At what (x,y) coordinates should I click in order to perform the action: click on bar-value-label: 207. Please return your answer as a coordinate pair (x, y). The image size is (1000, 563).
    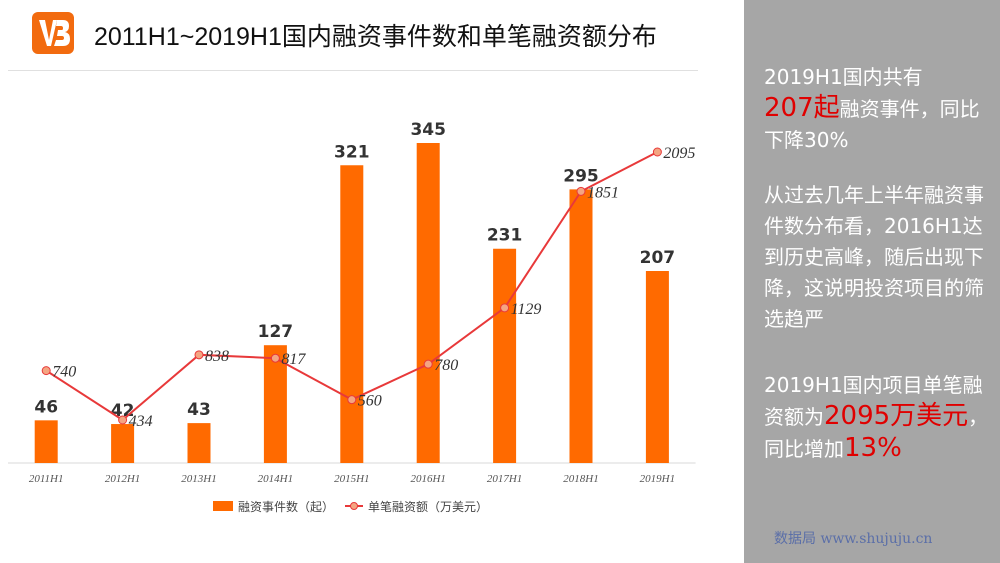
    Looking at the image, I should click on (658, 258).